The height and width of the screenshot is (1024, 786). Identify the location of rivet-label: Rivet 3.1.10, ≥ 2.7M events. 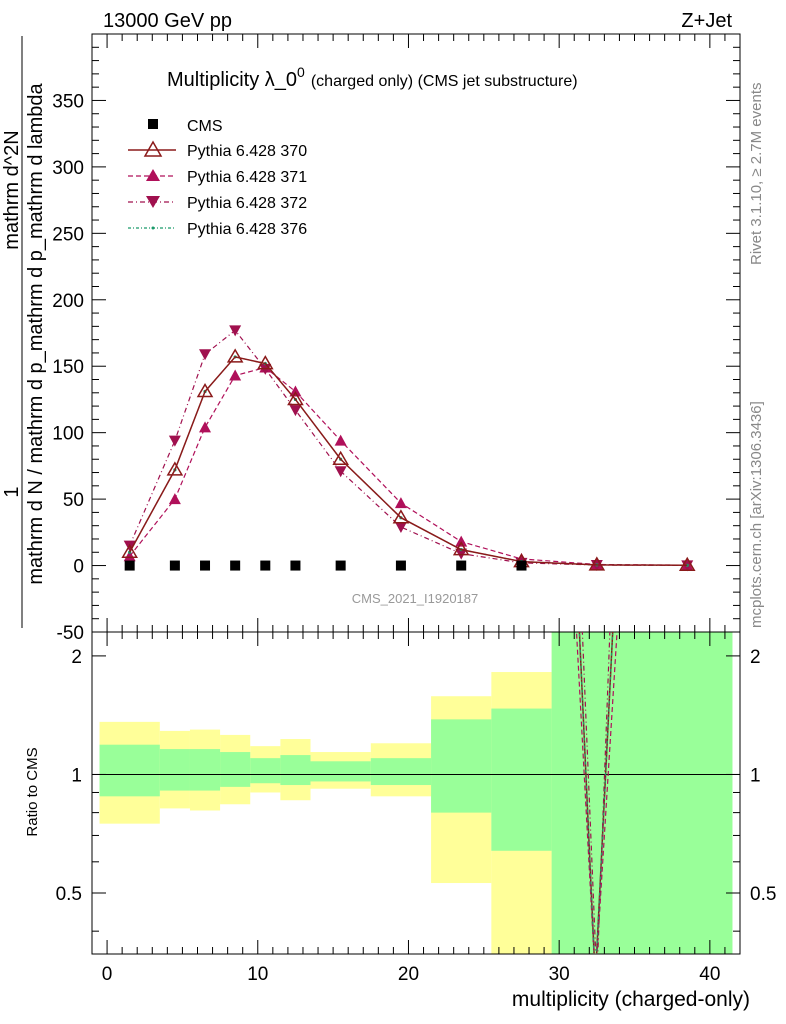
(756, 174).